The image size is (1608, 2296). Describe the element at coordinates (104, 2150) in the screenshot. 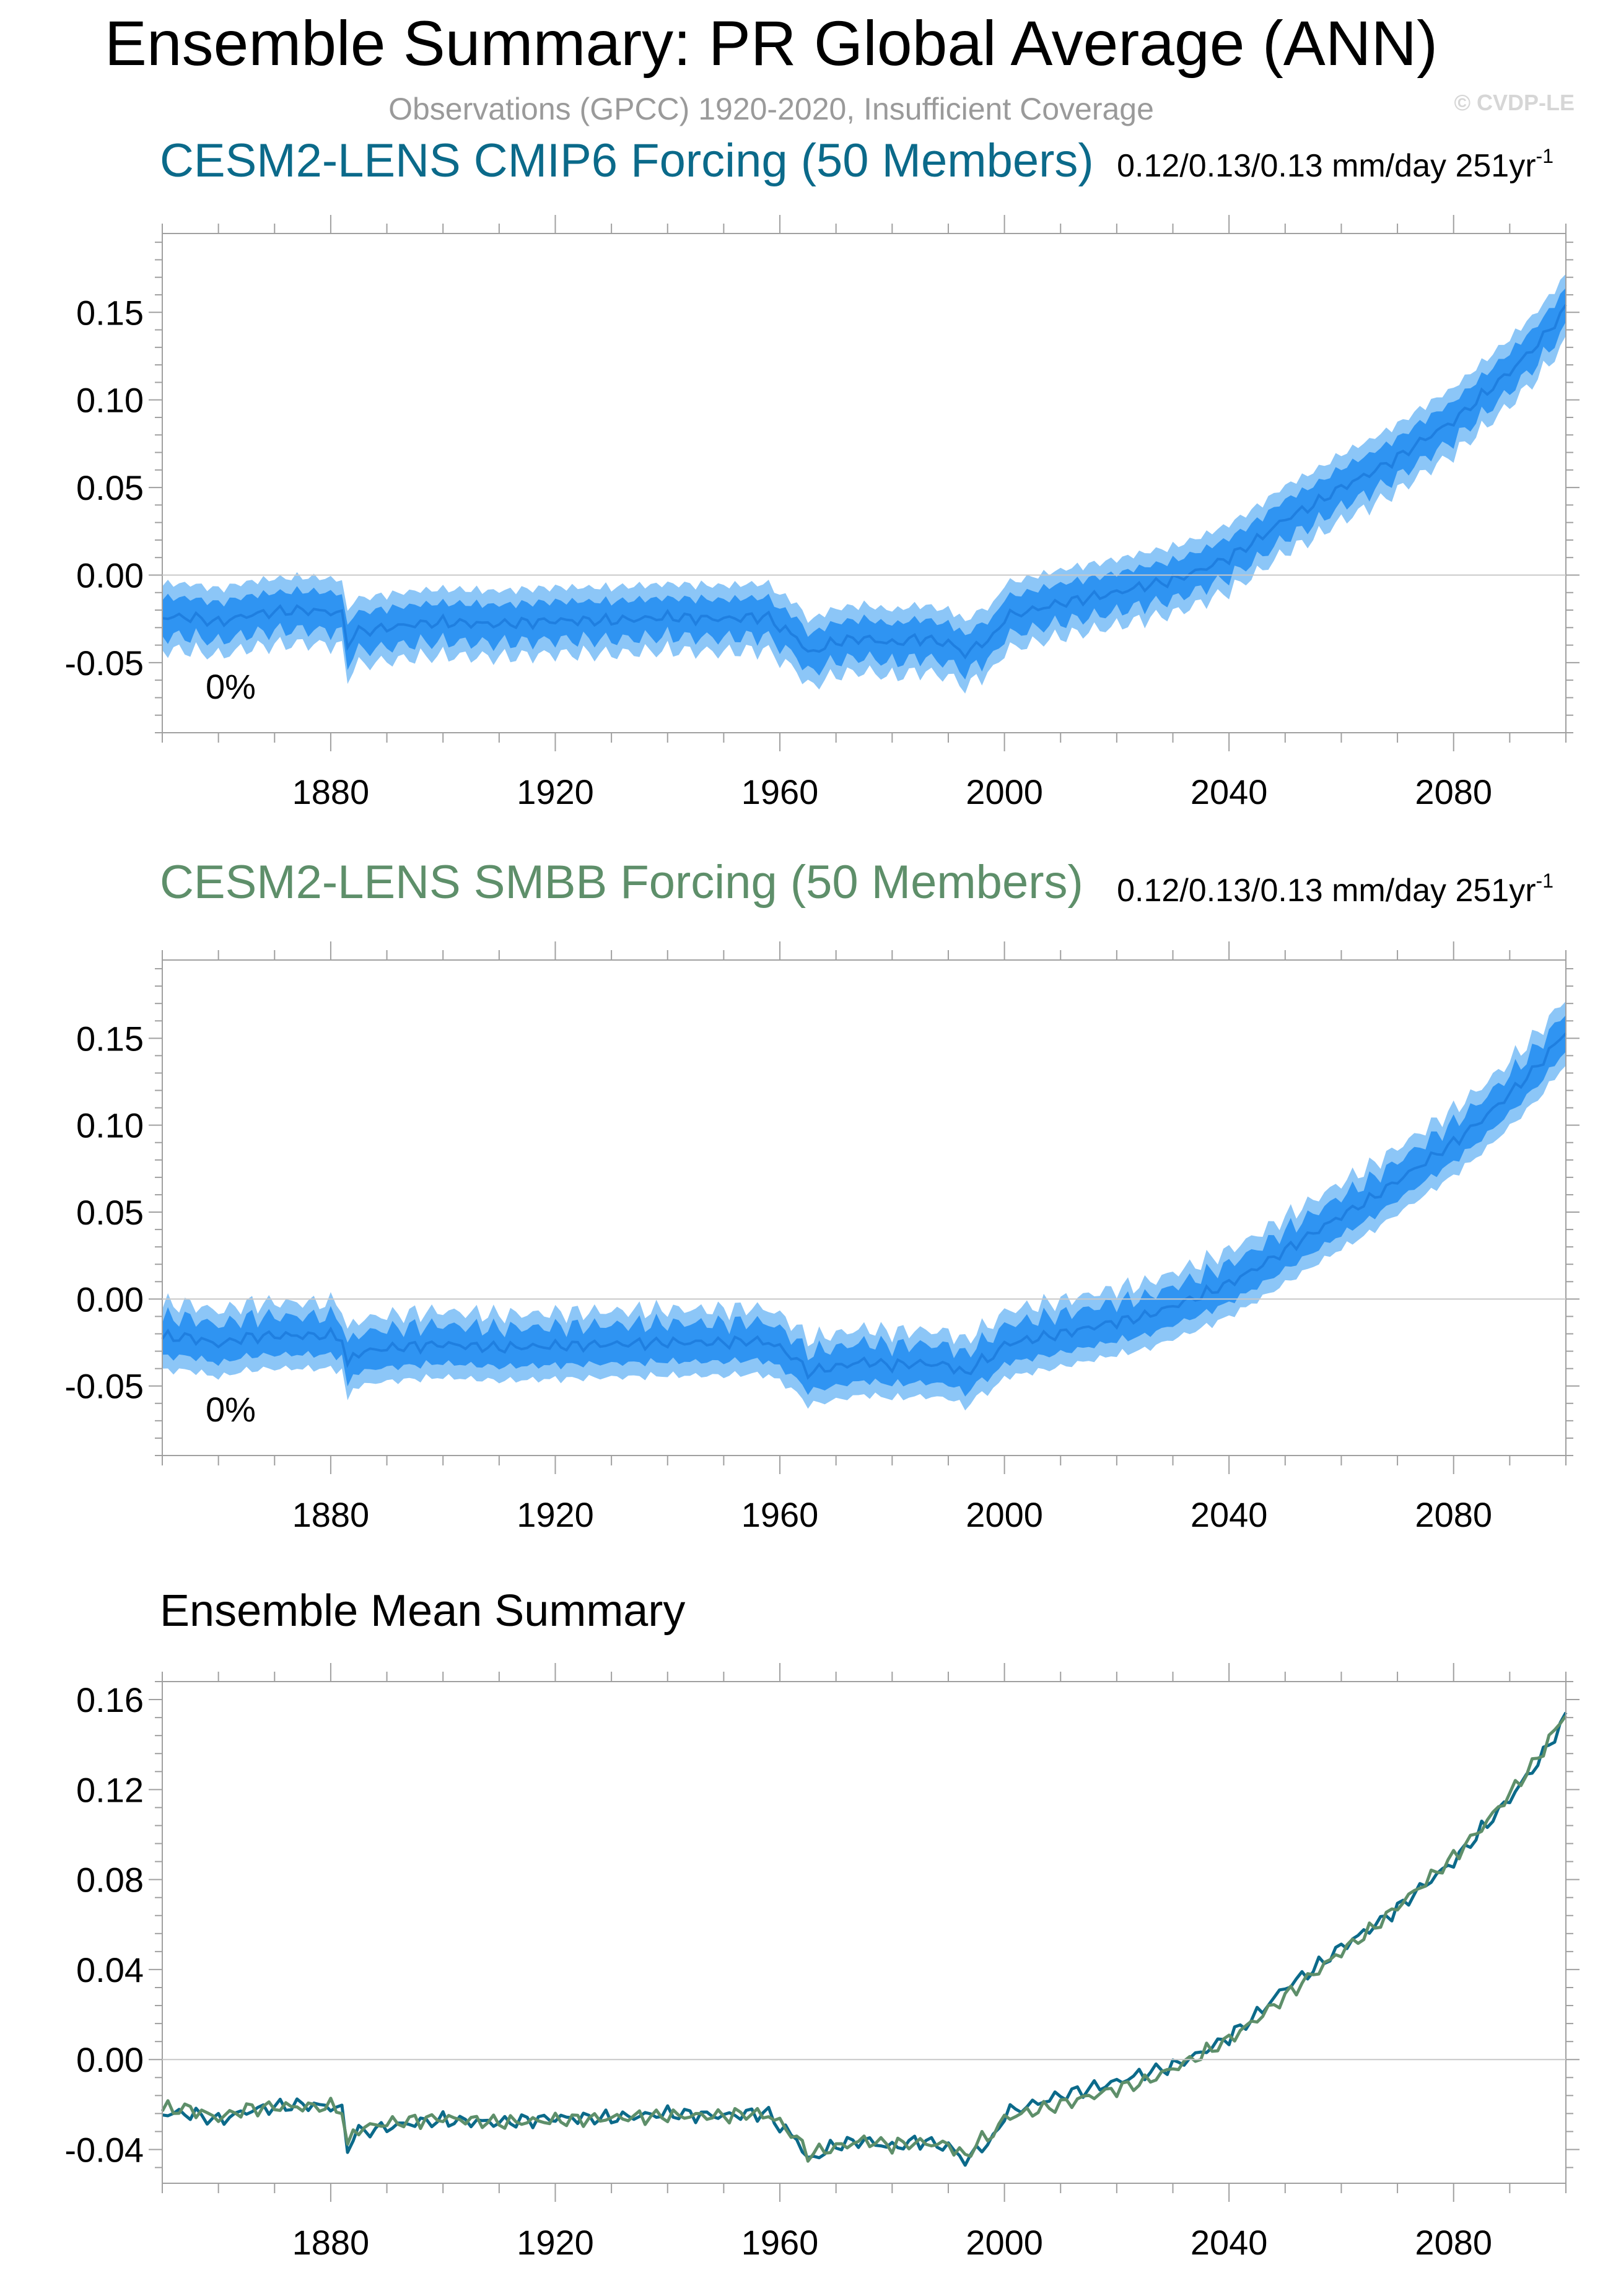

I see `y-tick-label: -0.04` at that location.